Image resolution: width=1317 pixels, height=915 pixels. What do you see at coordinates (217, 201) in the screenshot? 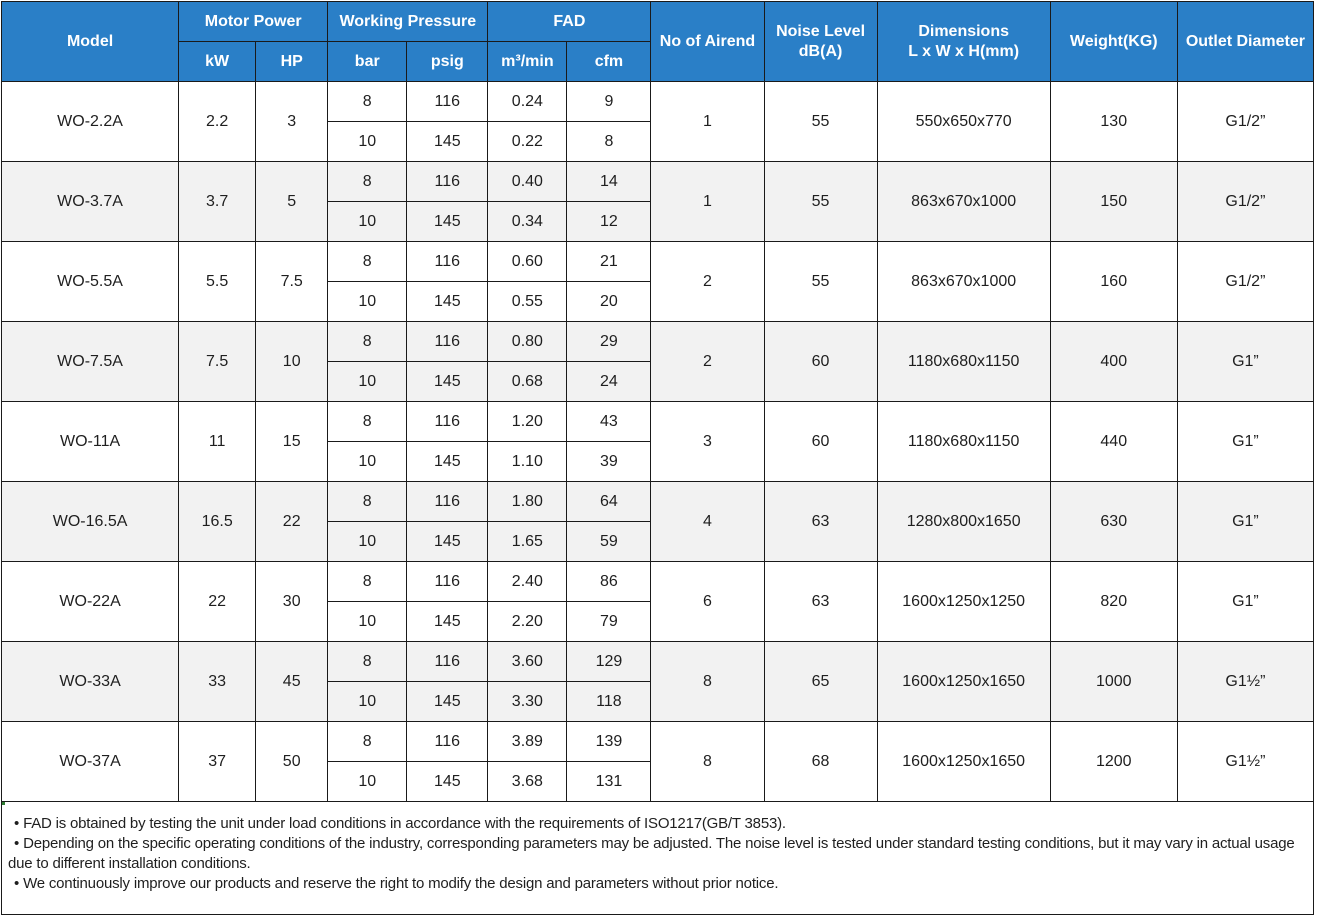
I see `cell-kw: 3.7` at bounding box center [217, 201].